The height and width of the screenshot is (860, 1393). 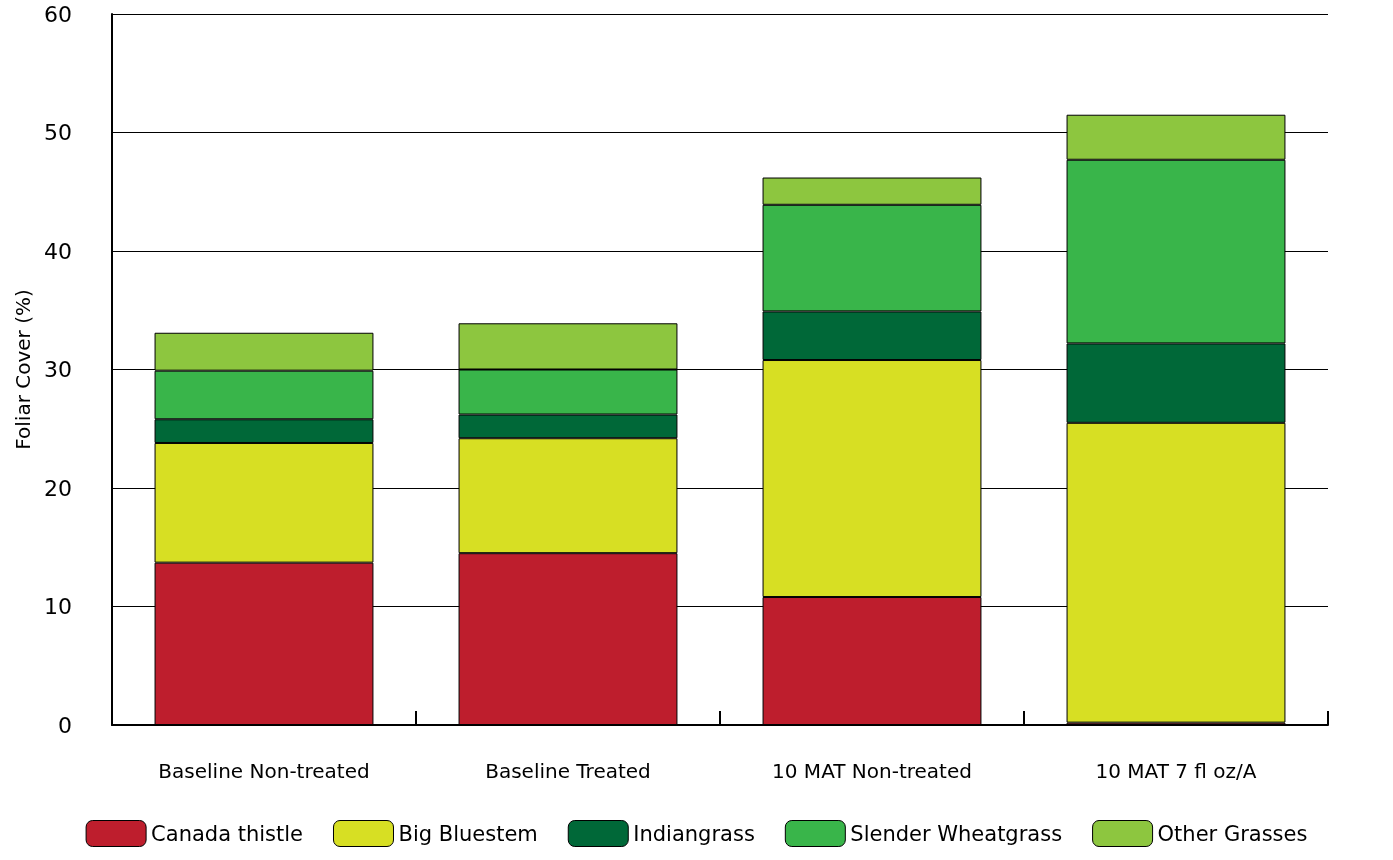 What do you see at coordinates (694, 833) in the screenshot?
I see `legend-label: Indiangrass` at bounding box center [694, 833].